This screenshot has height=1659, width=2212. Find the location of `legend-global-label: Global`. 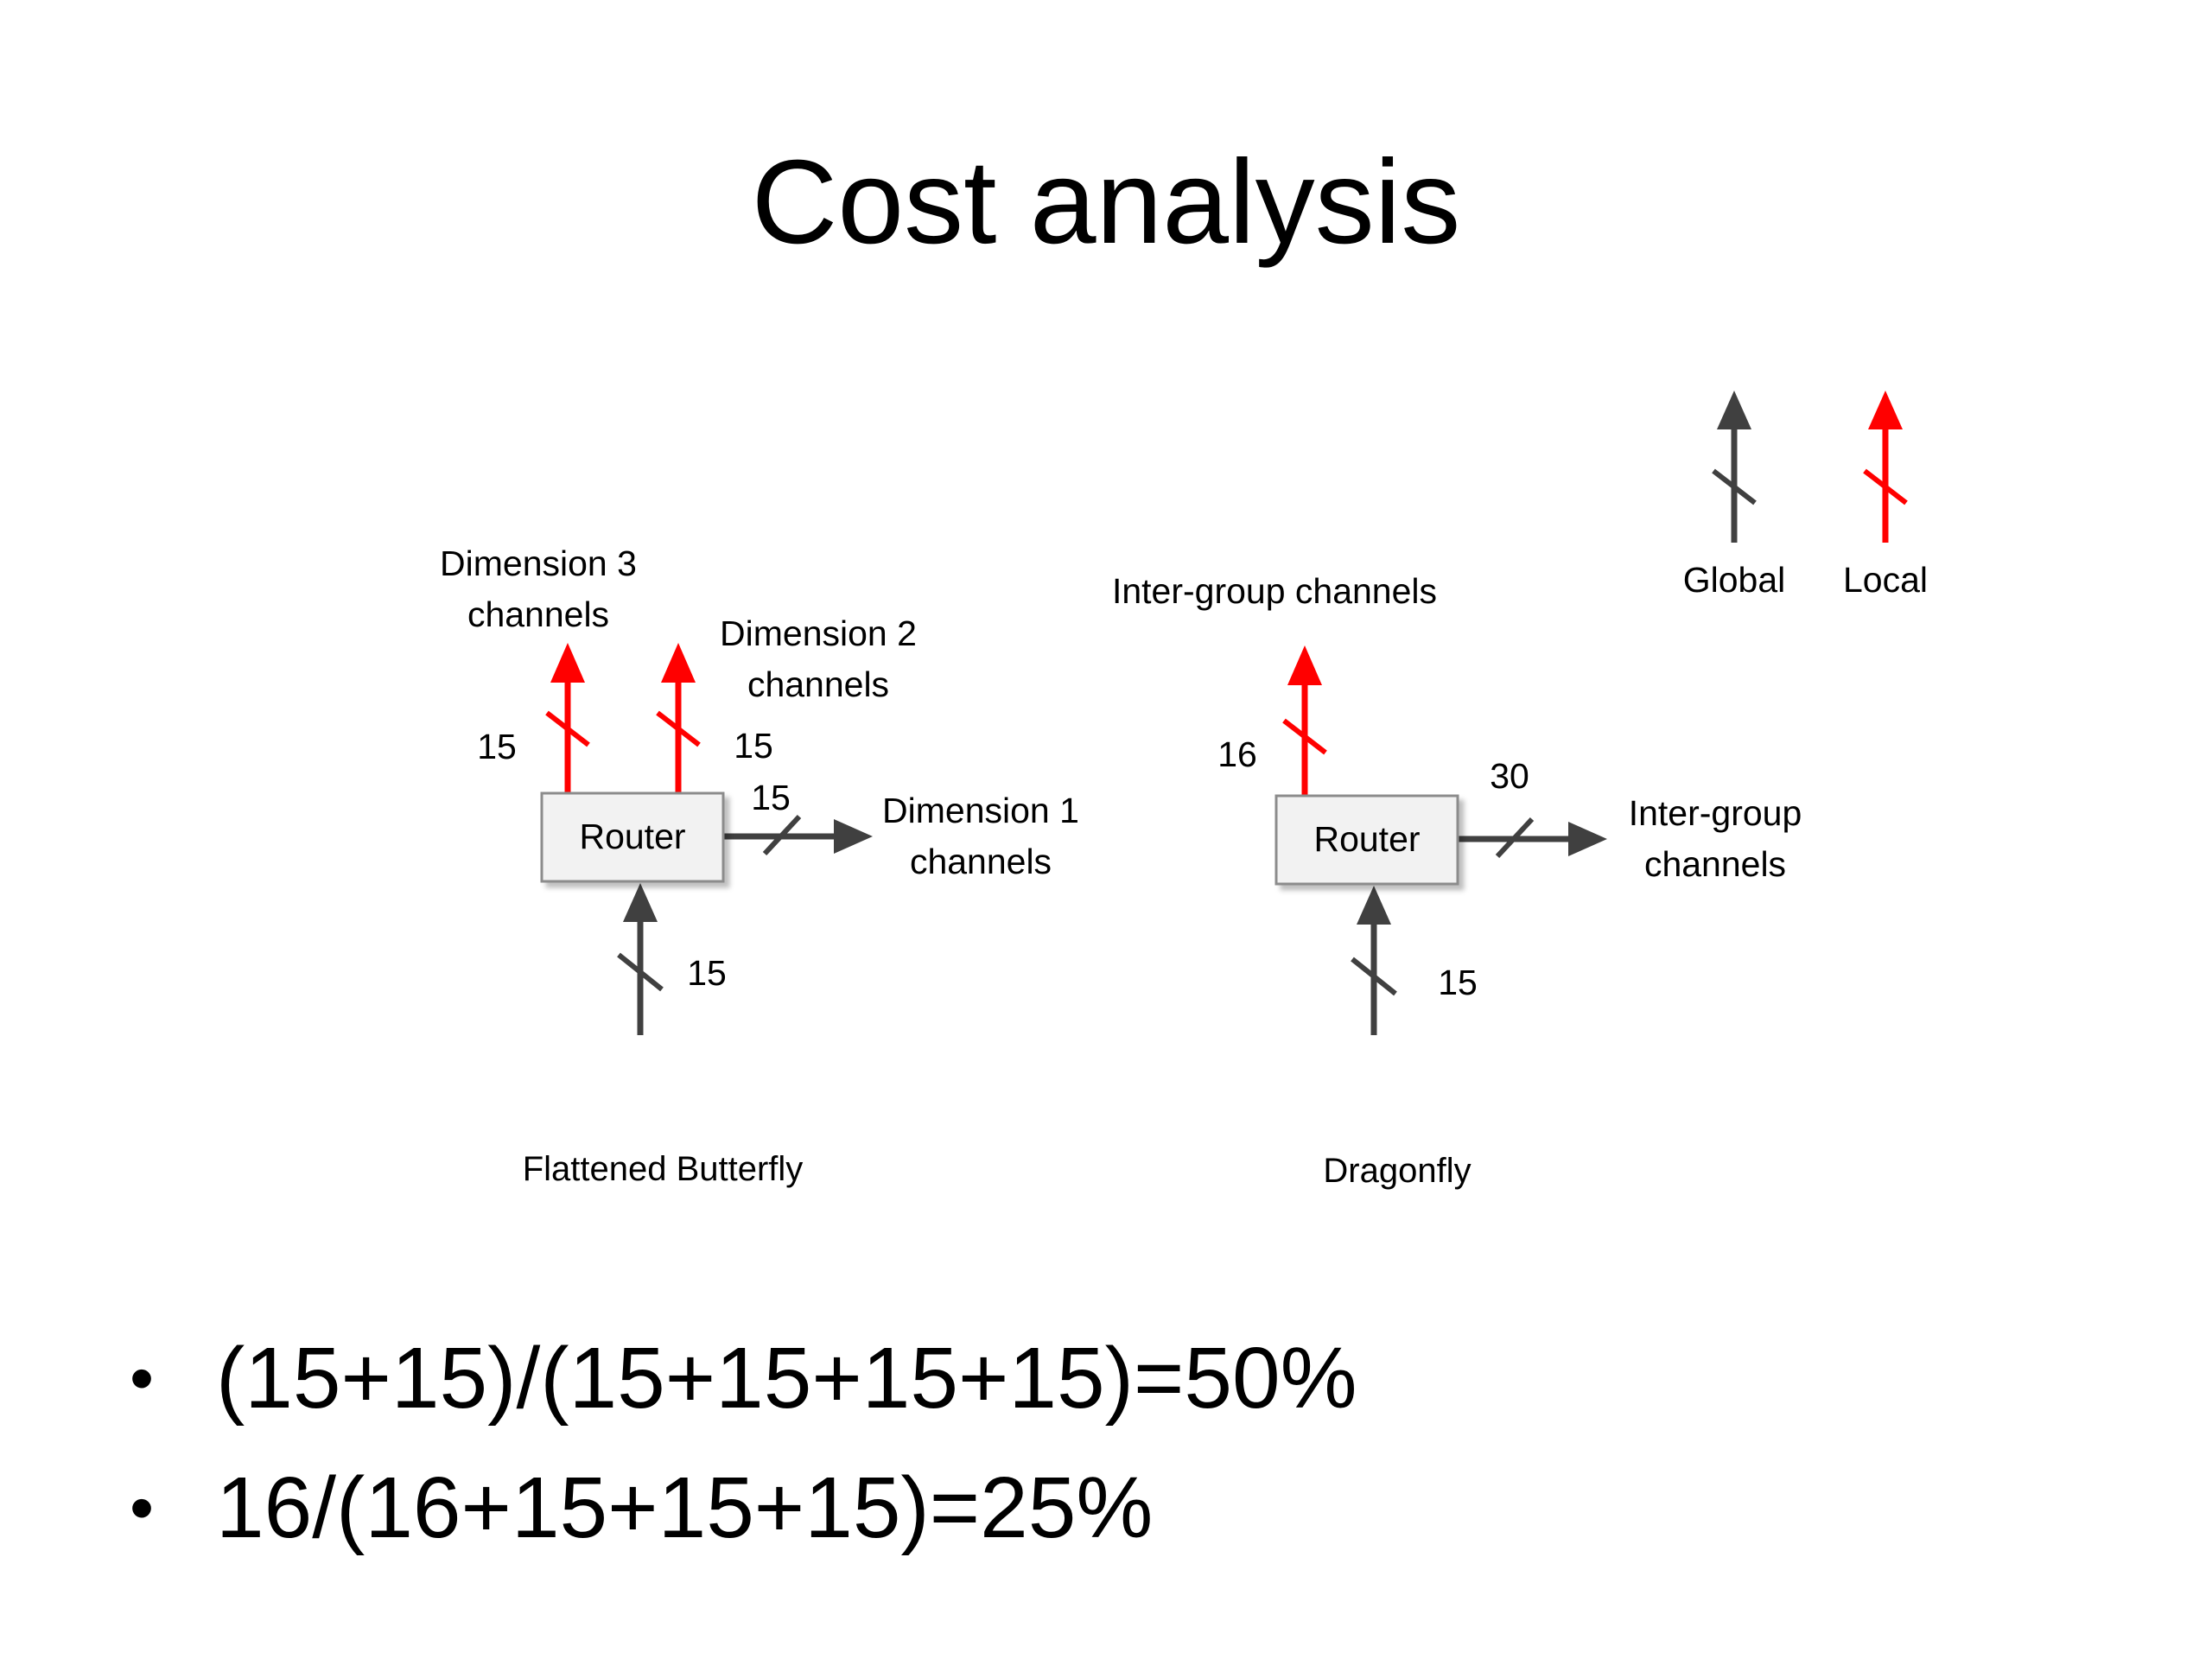

legend-global-label: Global is located at coordinates (1734, 580).